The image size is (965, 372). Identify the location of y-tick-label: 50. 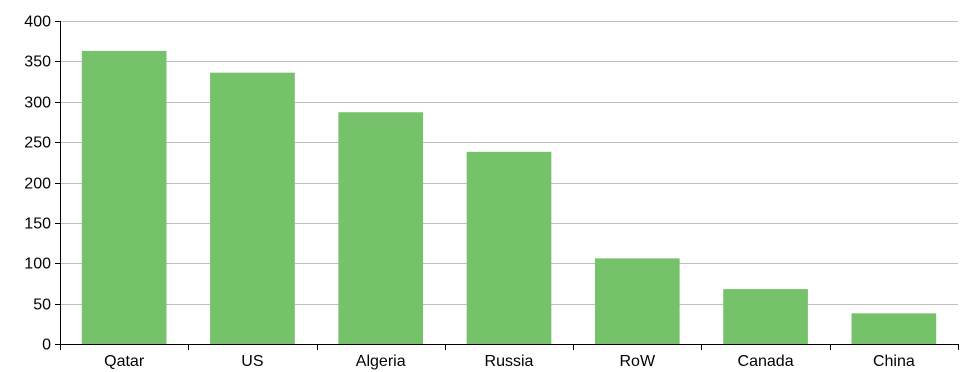
(42, 305).